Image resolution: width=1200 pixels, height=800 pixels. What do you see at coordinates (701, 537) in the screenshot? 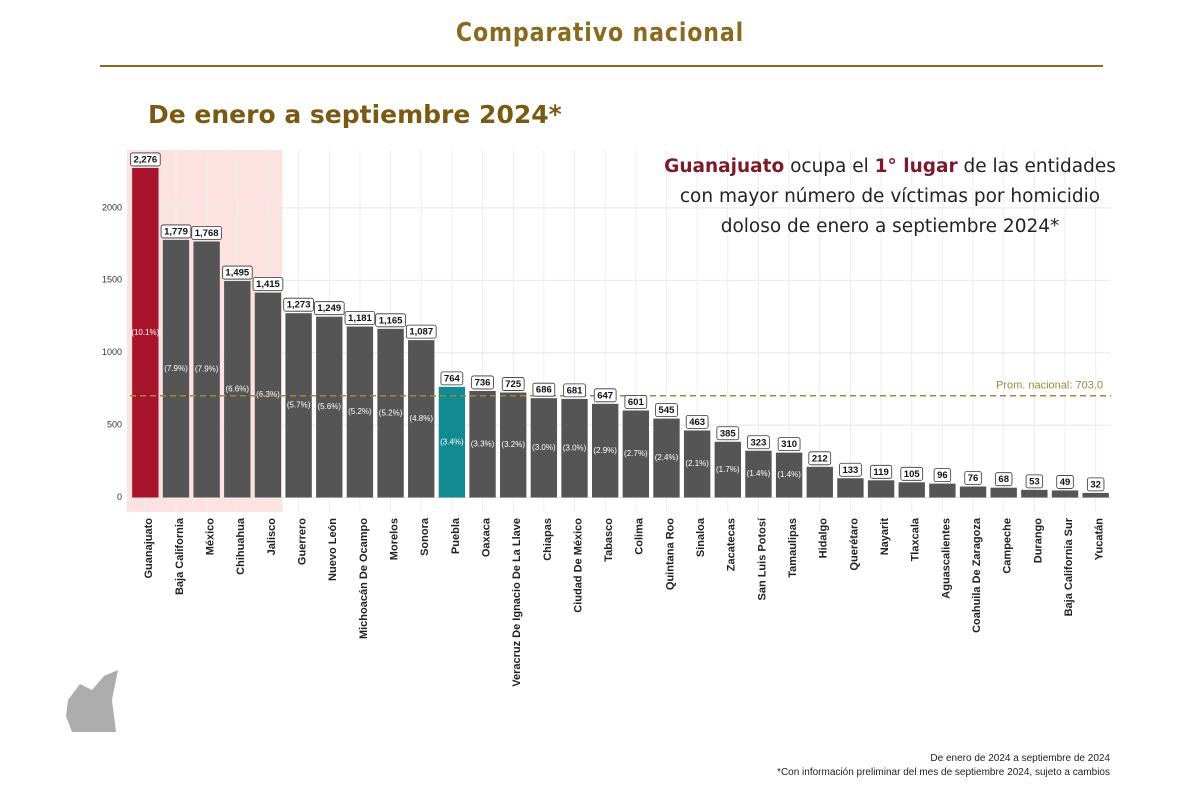
I see `x-tick-label: Sinaloa` at bounding box center [701, 537].